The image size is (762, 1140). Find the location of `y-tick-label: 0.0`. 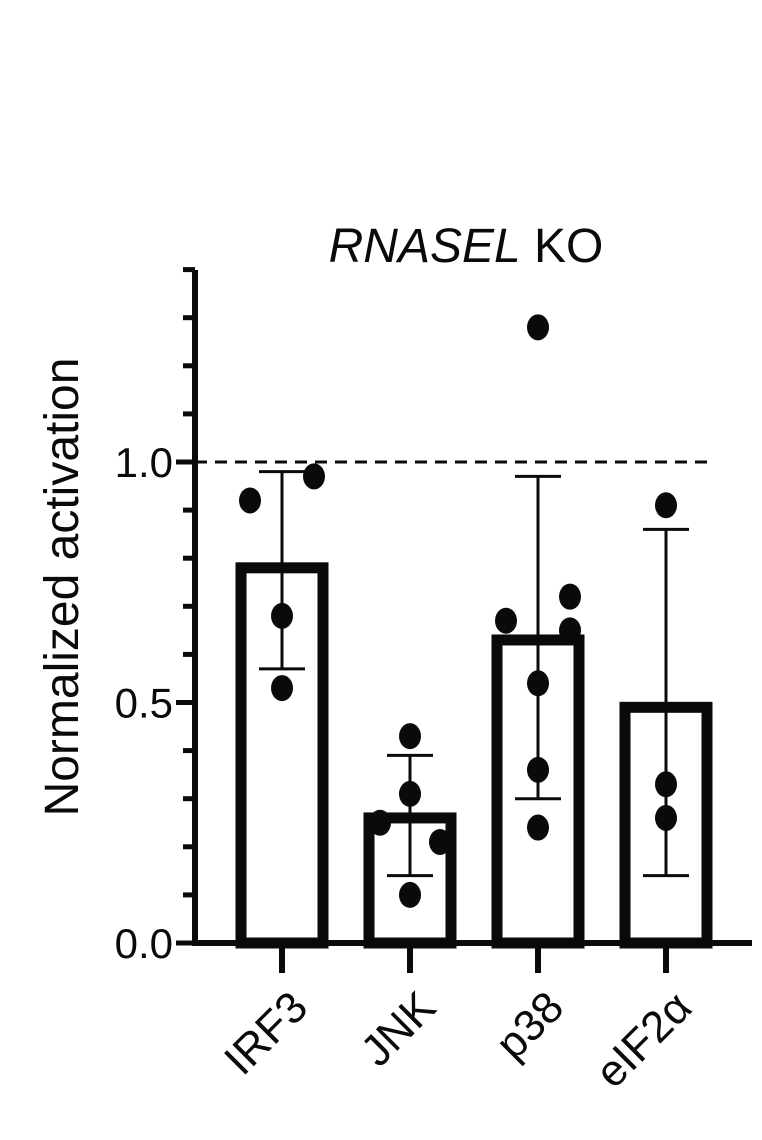

y-tick-label: 0.0 is located at coordinates (144, 943).